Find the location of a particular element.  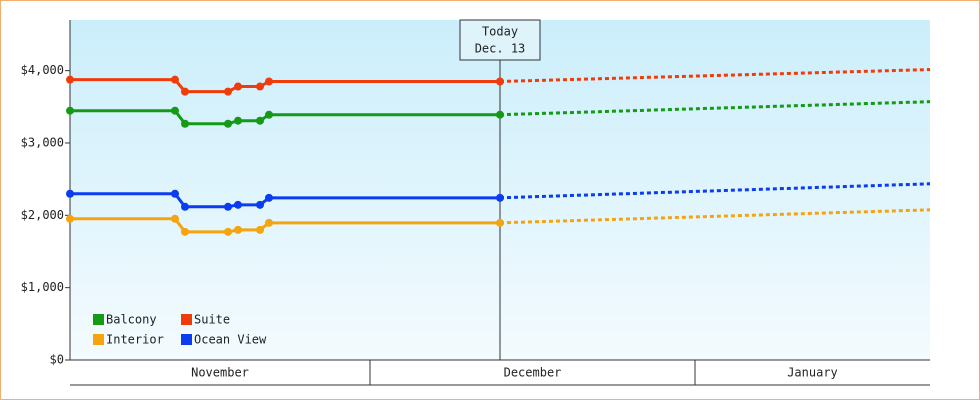

legend-label: Ocean View is located at coordinates (230, 340).